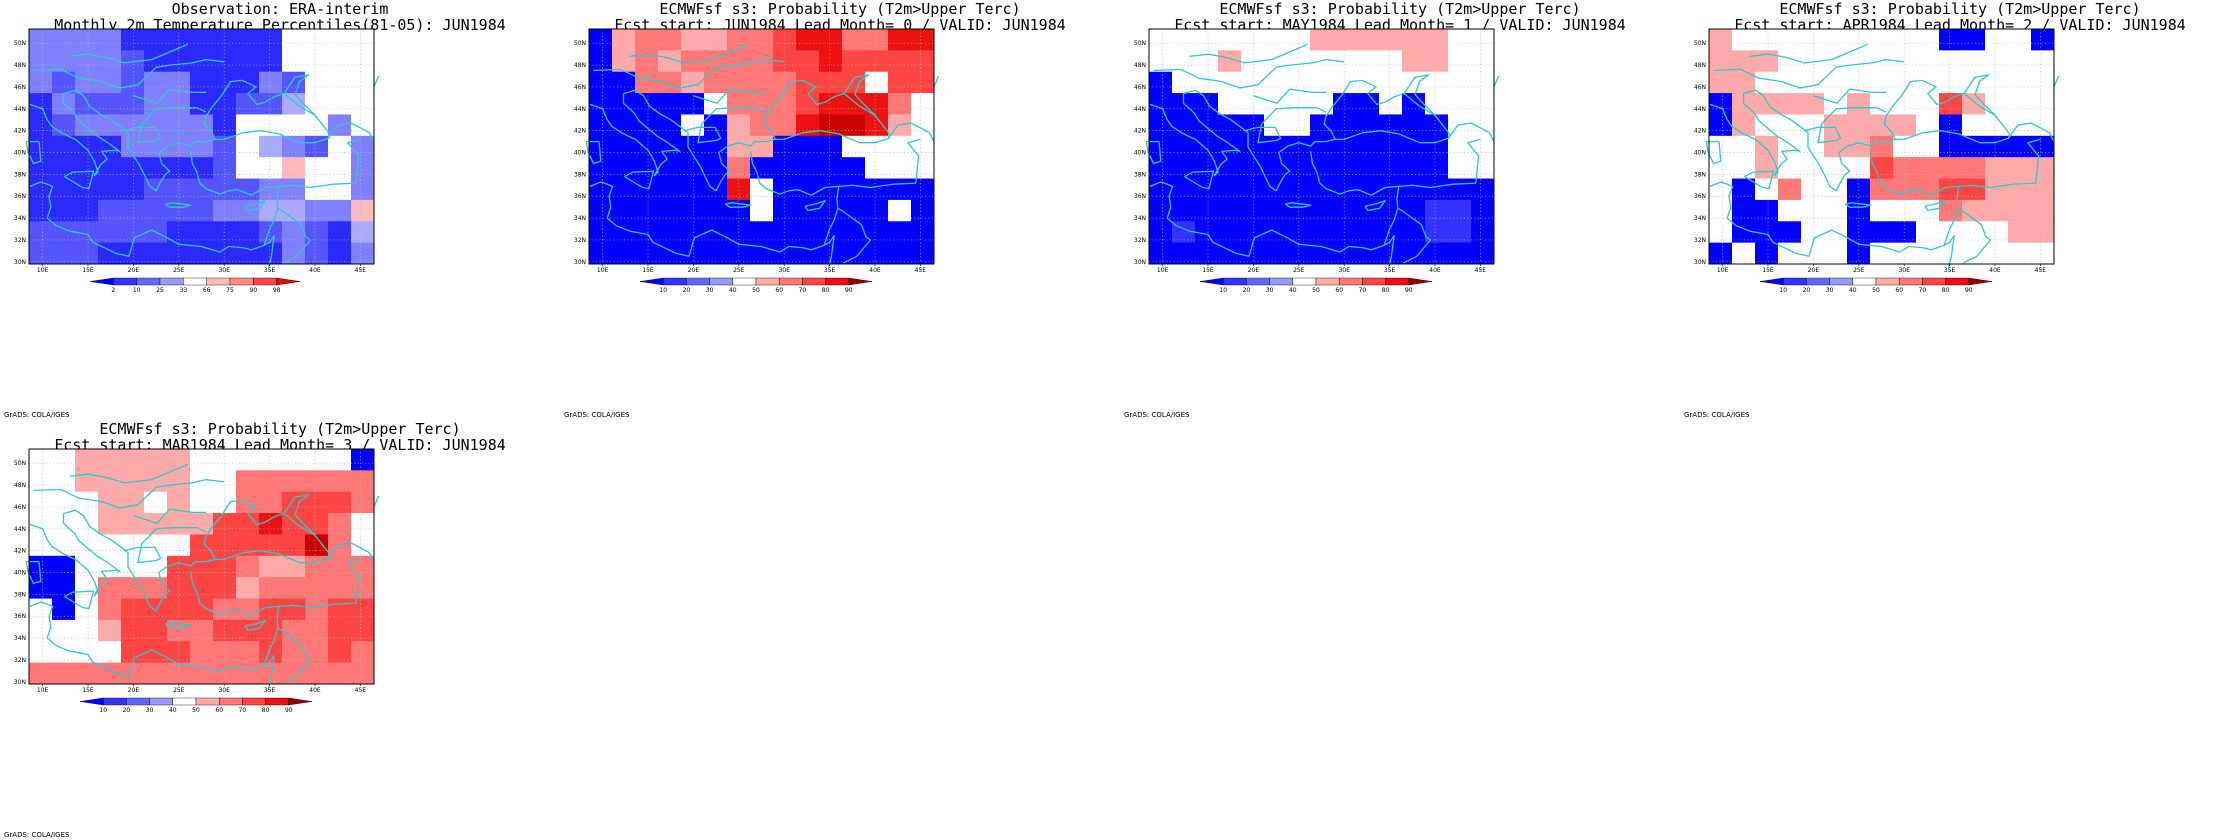 The height and width of the screenshot is (840, 2240). What do you see at coordinates (1853, 290) in the screenshot?
I see `colorbar-label: 40` at bounding box center [1853, 290].